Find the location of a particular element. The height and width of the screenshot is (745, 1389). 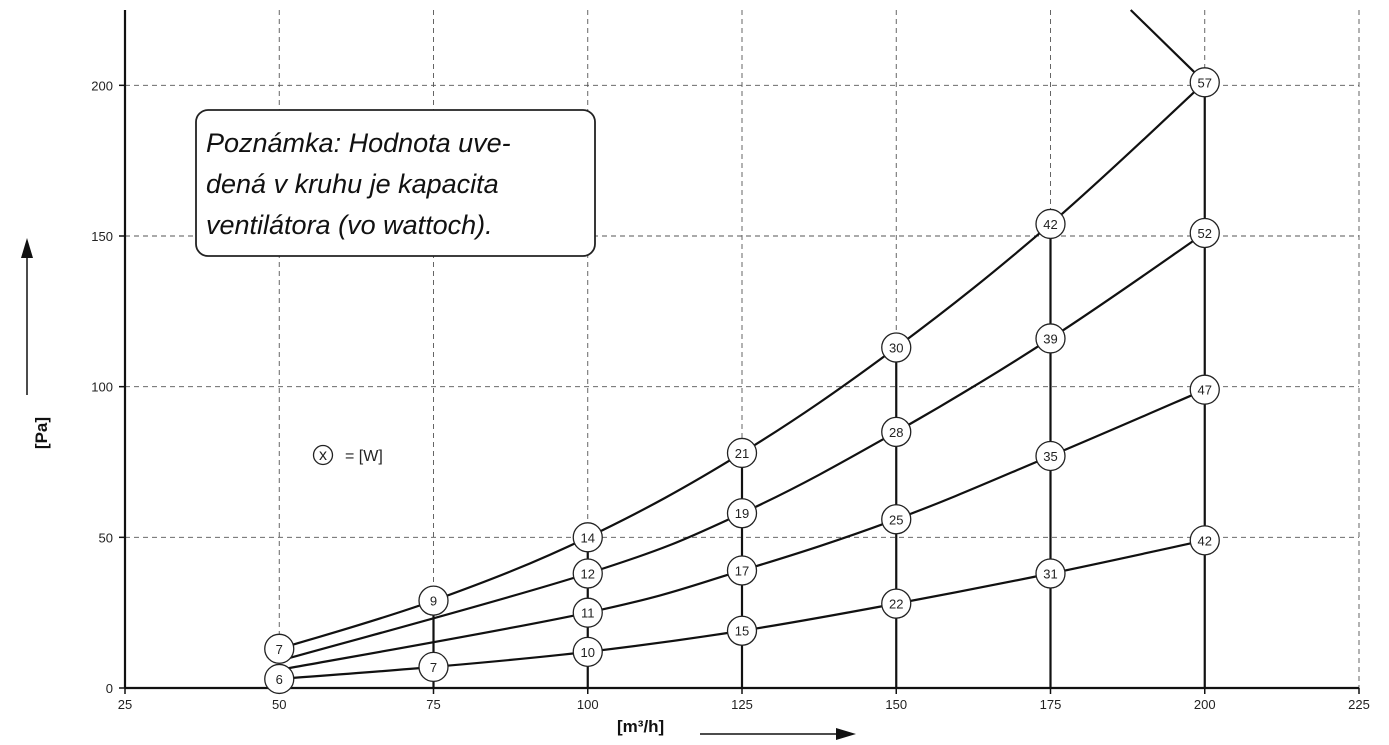

point-label: 31 is located at coordinates (1050, 573).